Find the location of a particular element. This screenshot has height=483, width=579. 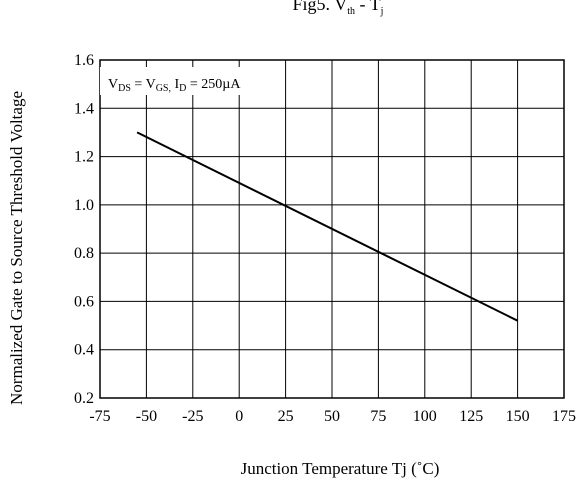

chart-title: Fig5. Vth - Tj is located at coordinates (338, 8).